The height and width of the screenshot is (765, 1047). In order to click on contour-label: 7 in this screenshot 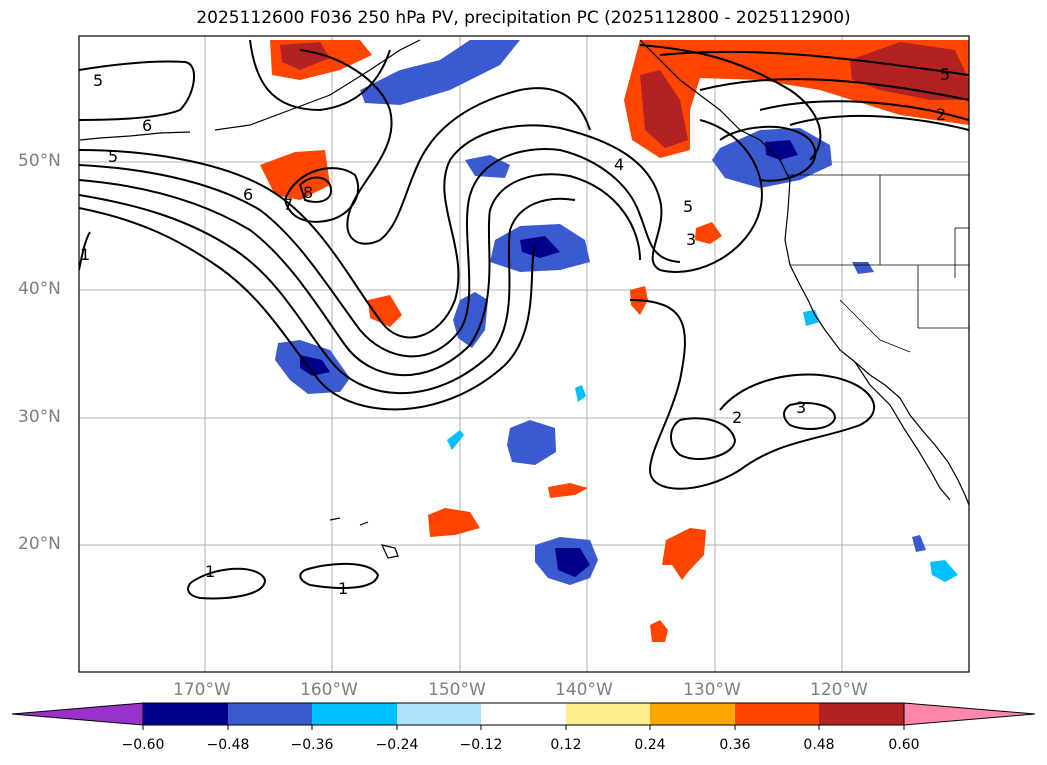, I will do `click(288, 204)`.